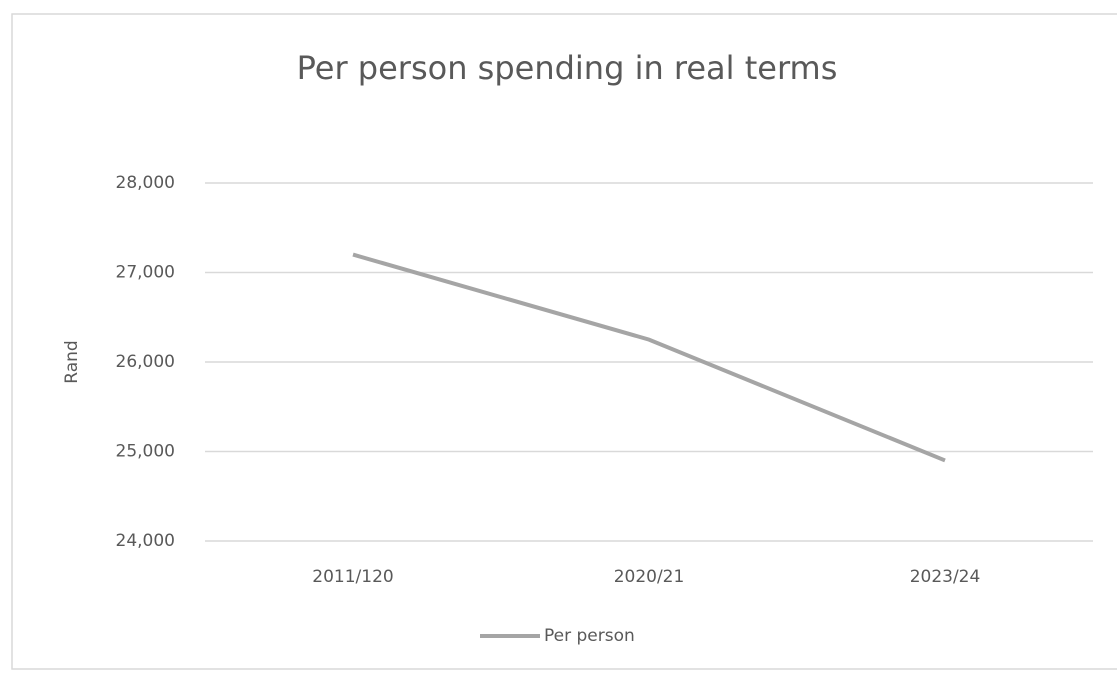  What do you see at coordinates (567, 68) in the screenshot?
I see `chart-title: Per person spending in real terms` at bounding box center [567, 68].